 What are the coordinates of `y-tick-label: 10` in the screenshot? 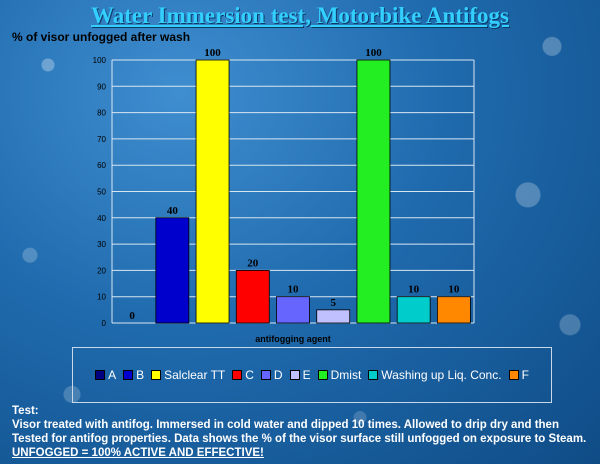 It's located at (101, 297).